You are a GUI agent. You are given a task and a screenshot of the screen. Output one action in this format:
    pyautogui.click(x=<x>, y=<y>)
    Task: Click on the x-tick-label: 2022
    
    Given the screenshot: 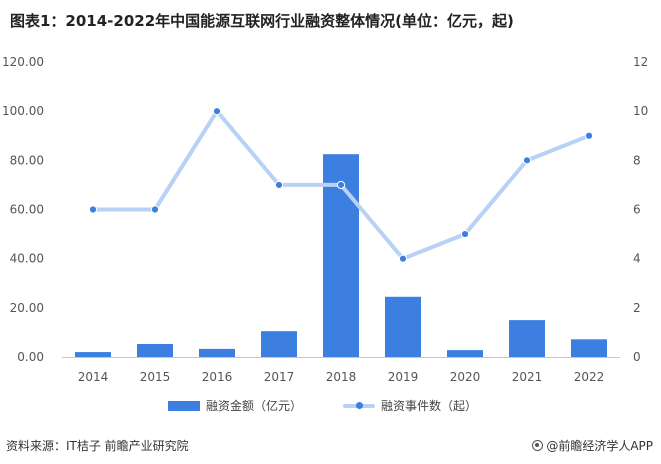 What is the action you would take?
    pyautogui.click(x=589, y=377)
    